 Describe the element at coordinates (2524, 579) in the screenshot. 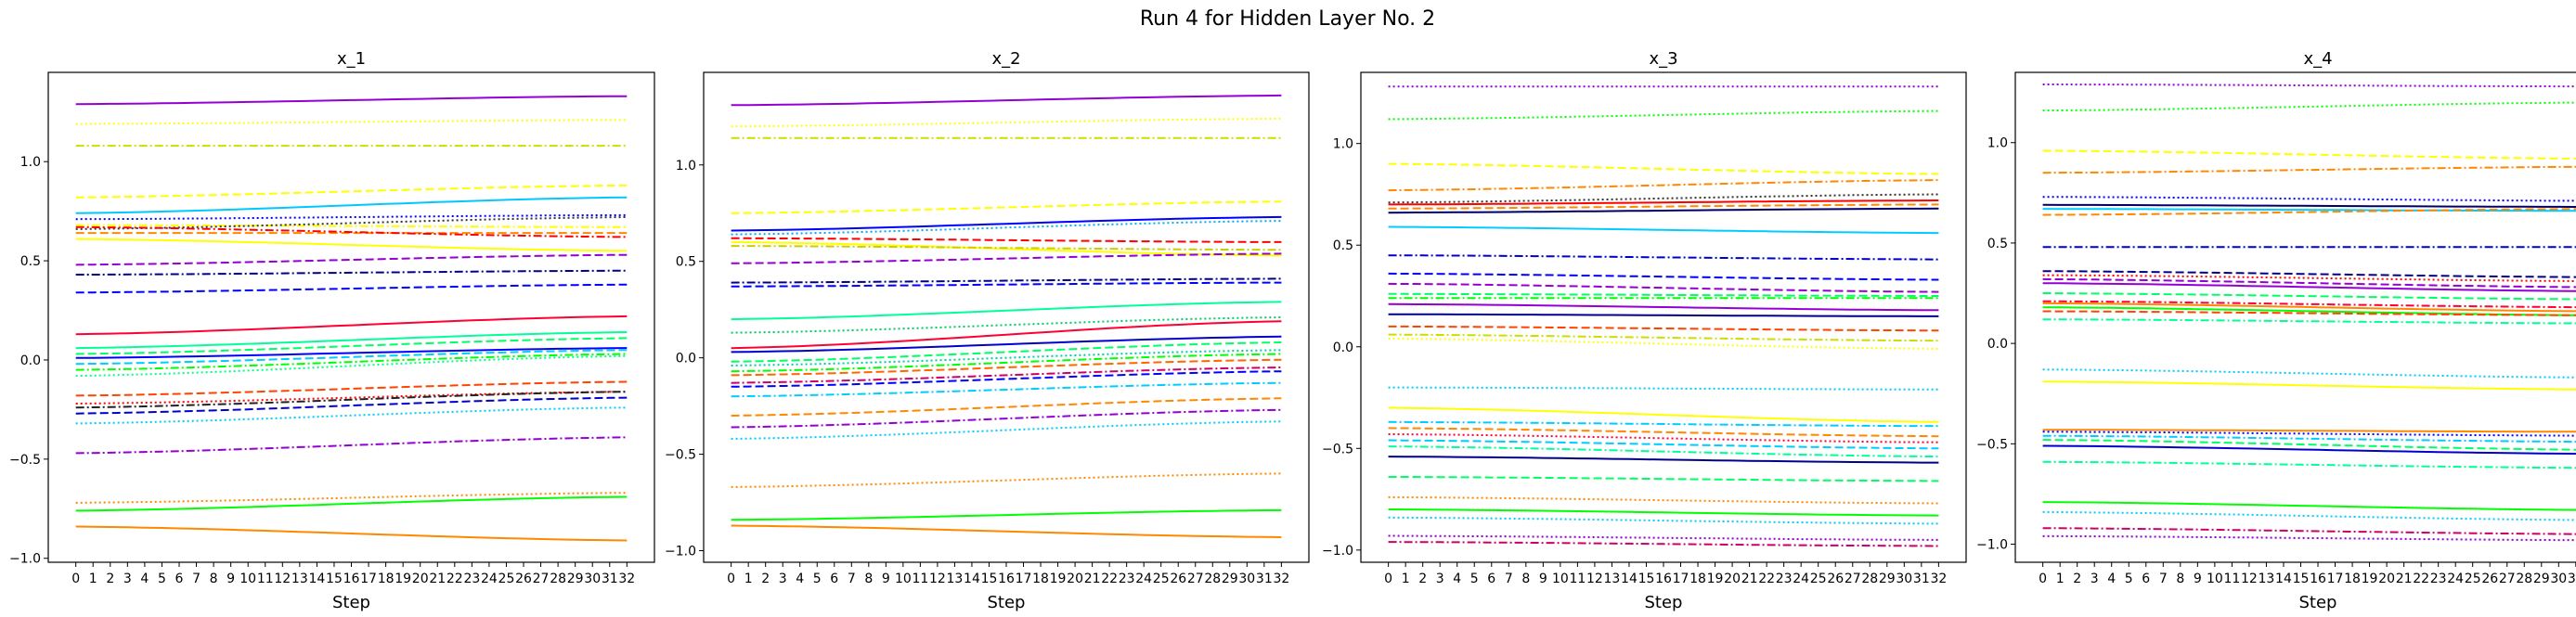

I see `x-tick-label: 28` at that location.